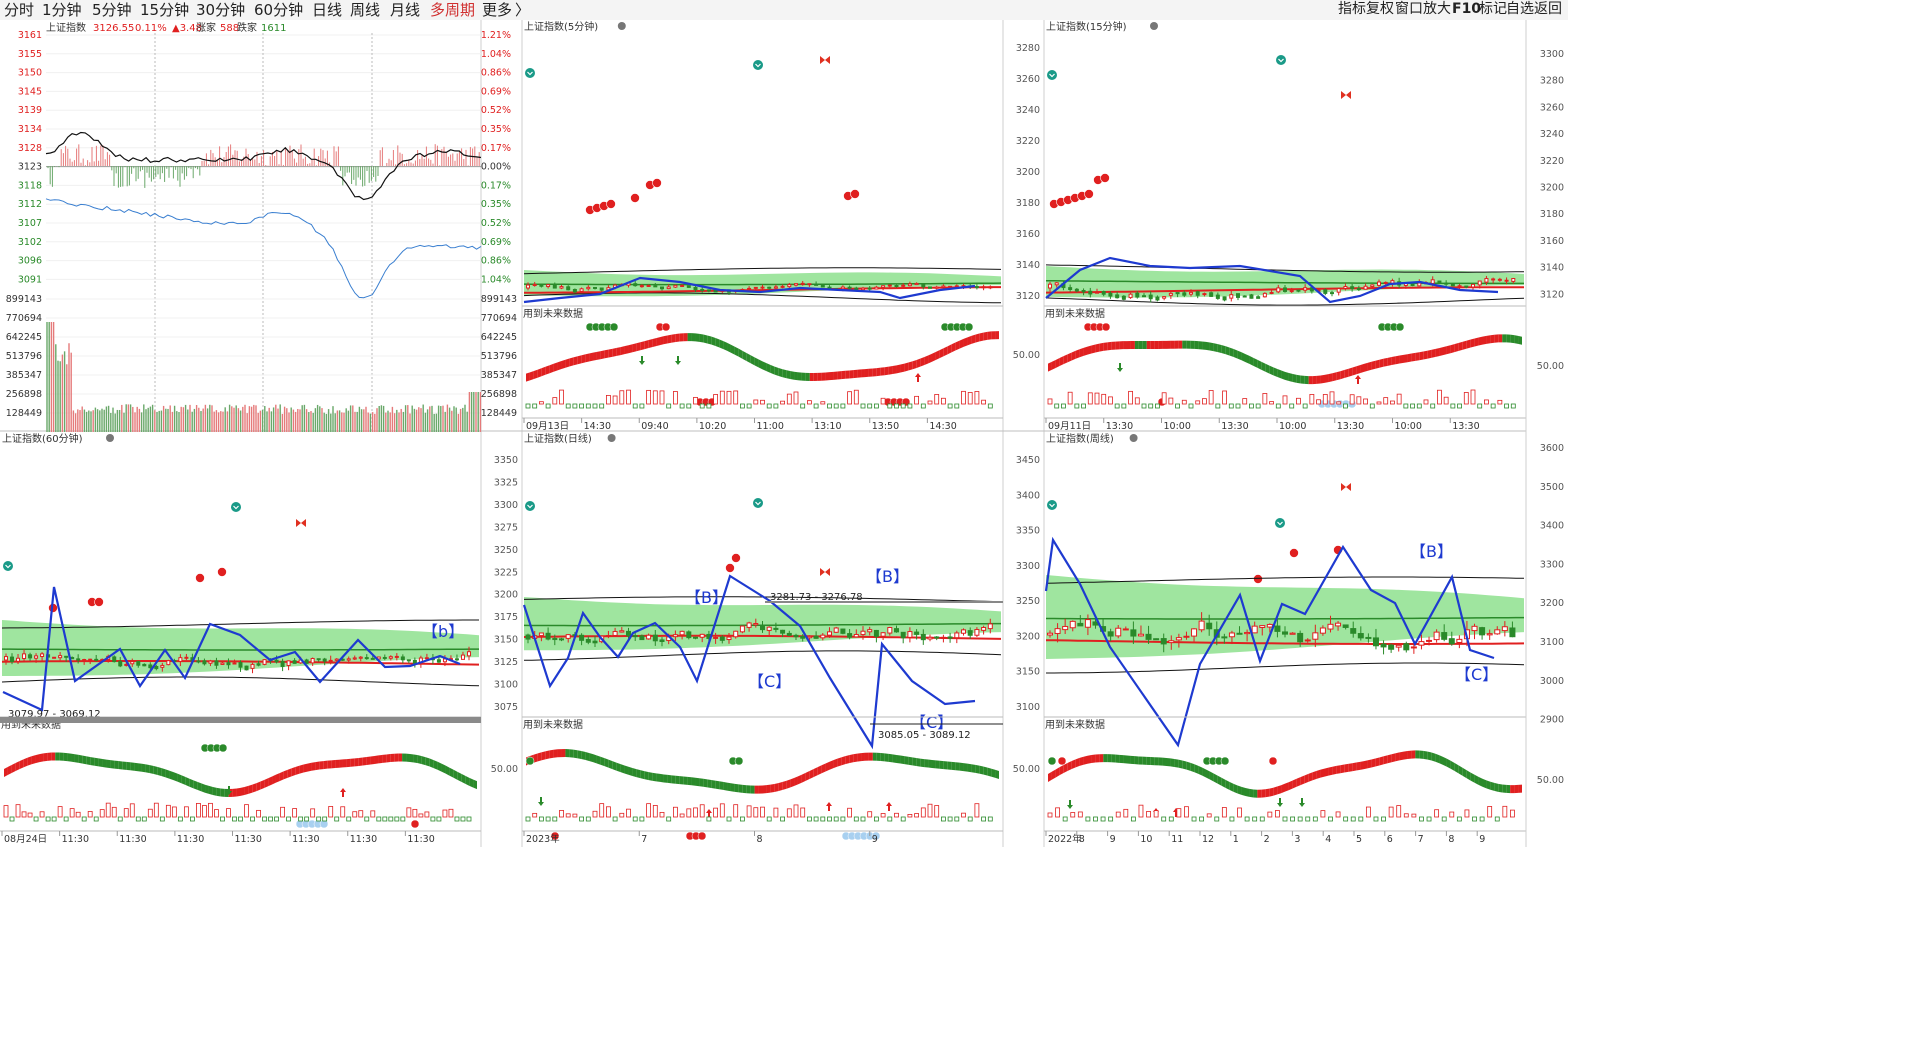  Describe the element at coordinates (1437, 9) in the screenshot. I see `toolbar-btn-3: 放大` at that location.